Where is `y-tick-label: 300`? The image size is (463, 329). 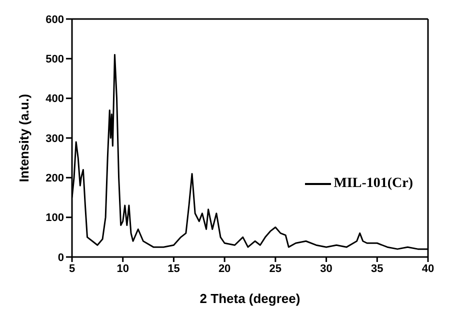 y-tick-label: 300 is located at coordinates (55, 138).